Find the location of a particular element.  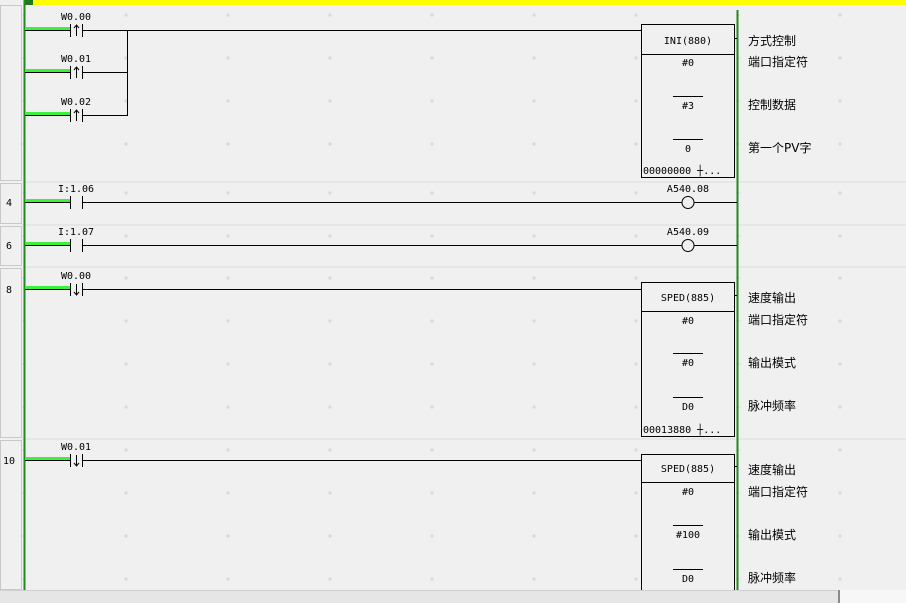

operand-comment: 控制数据 is located at coordinates (772, 104).